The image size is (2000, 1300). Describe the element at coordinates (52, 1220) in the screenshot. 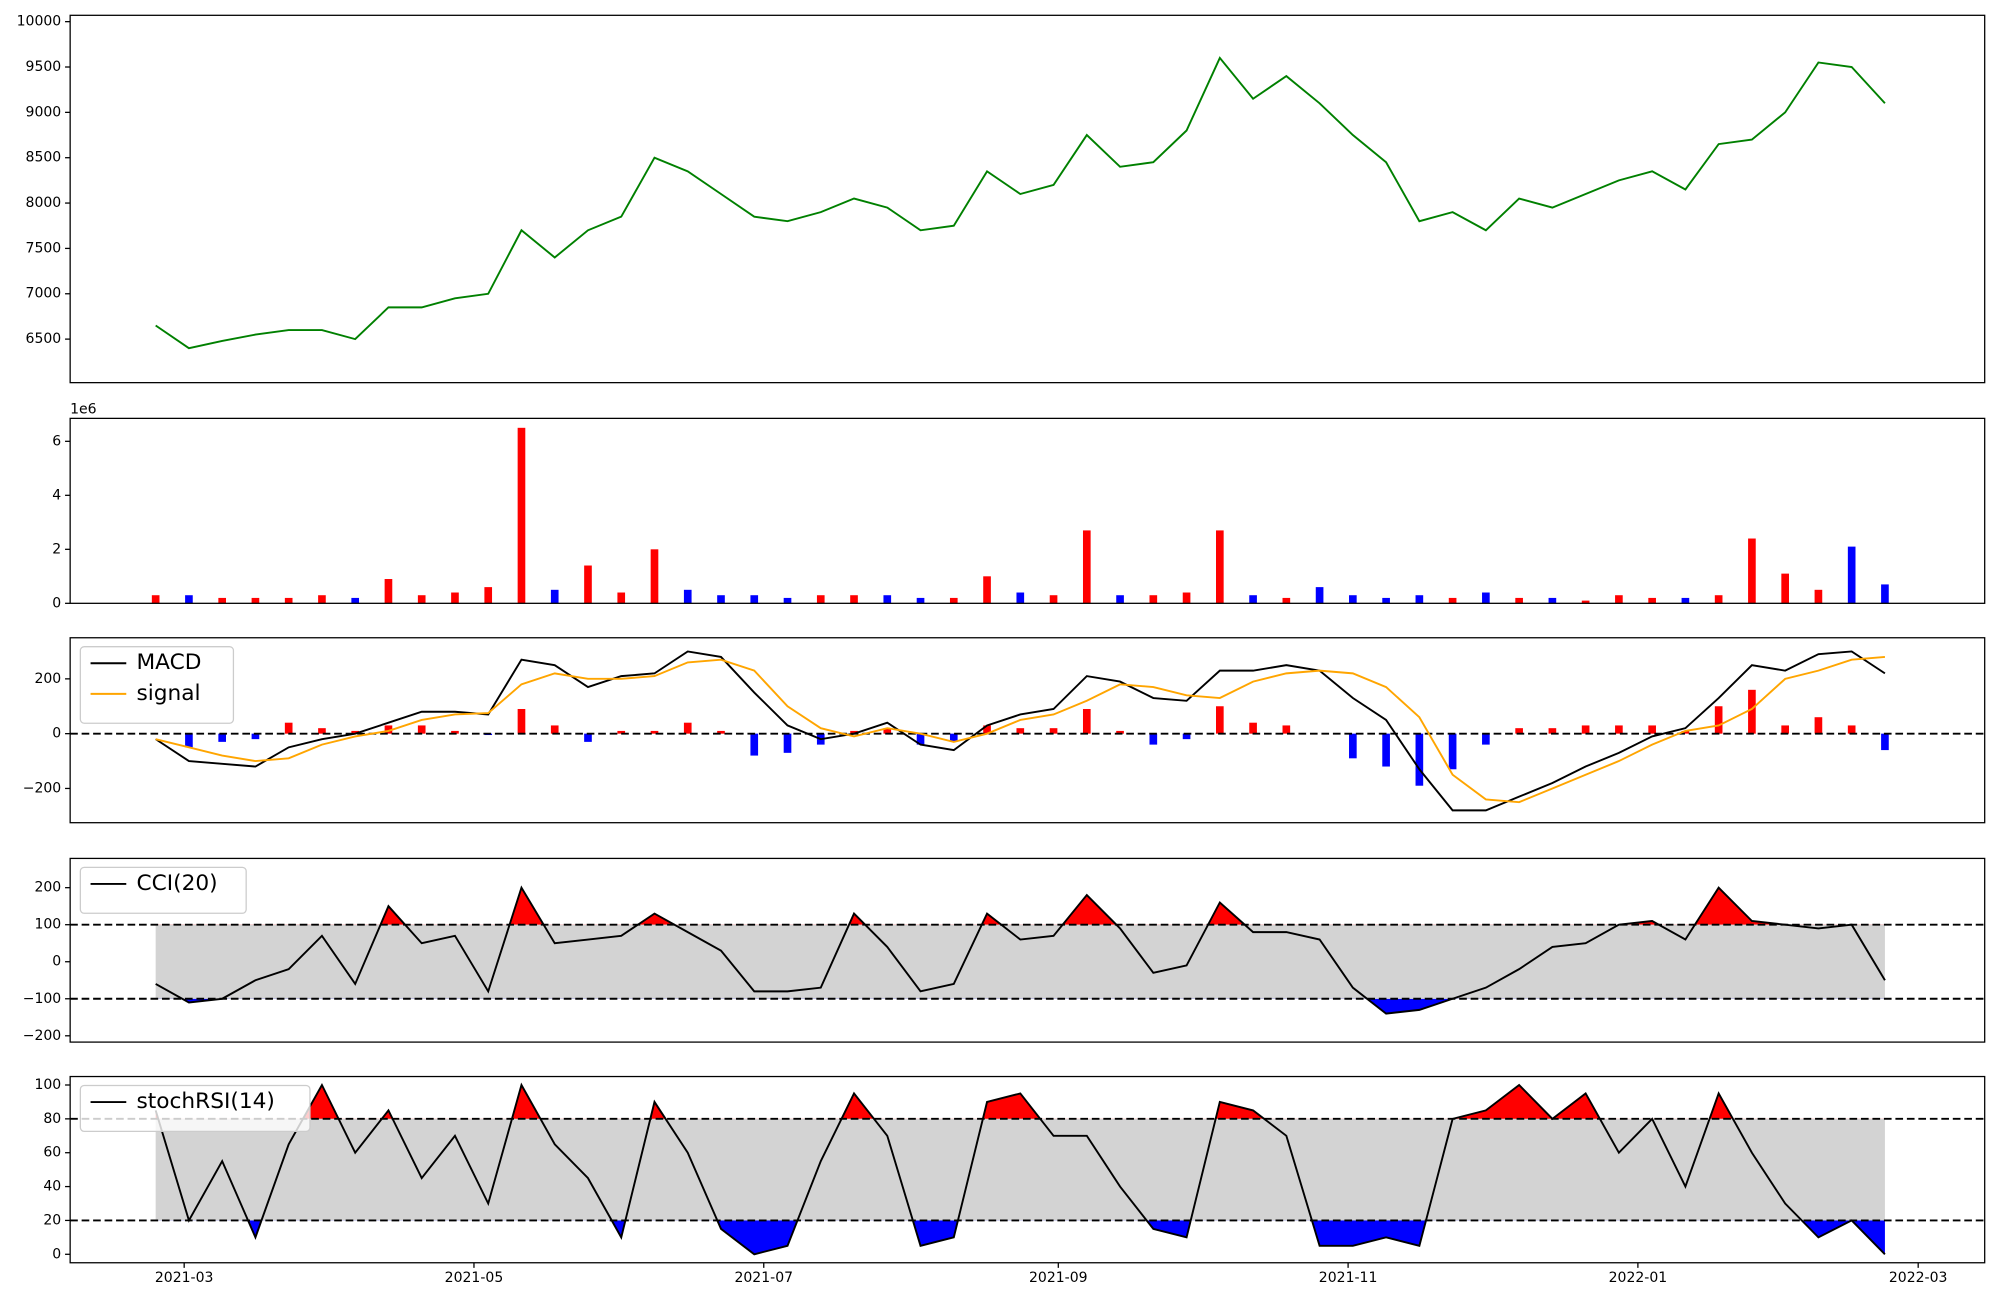

I see `y-tick-label: 20` at that location.